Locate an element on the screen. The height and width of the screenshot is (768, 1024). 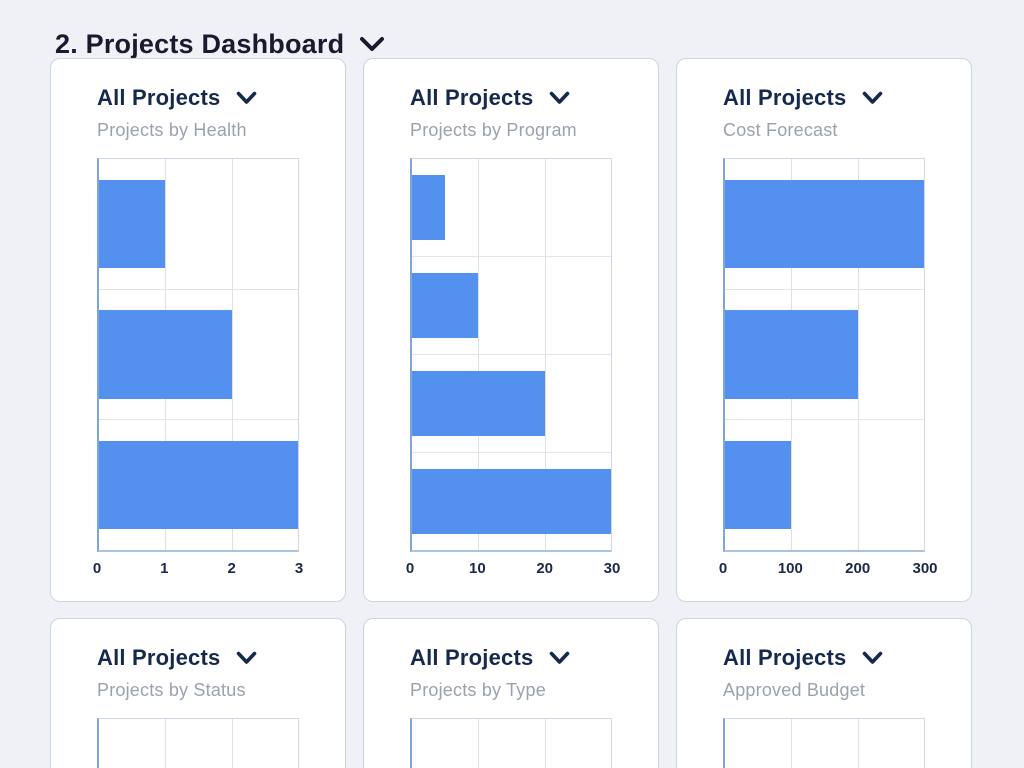
x-tick-label: 300 is located at coordinates (925, 568).